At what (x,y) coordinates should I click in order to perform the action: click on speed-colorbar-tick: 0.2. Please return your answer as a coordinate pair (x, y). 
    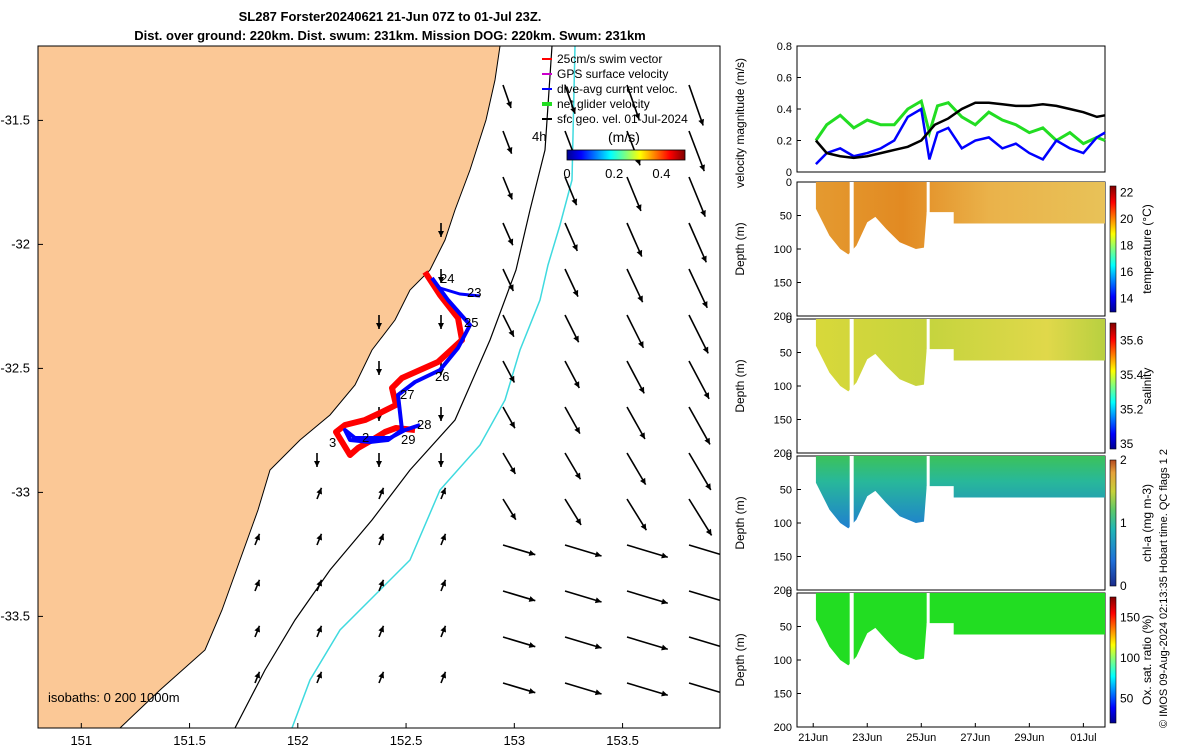
    Looking at the image, I should click on (614, 173).